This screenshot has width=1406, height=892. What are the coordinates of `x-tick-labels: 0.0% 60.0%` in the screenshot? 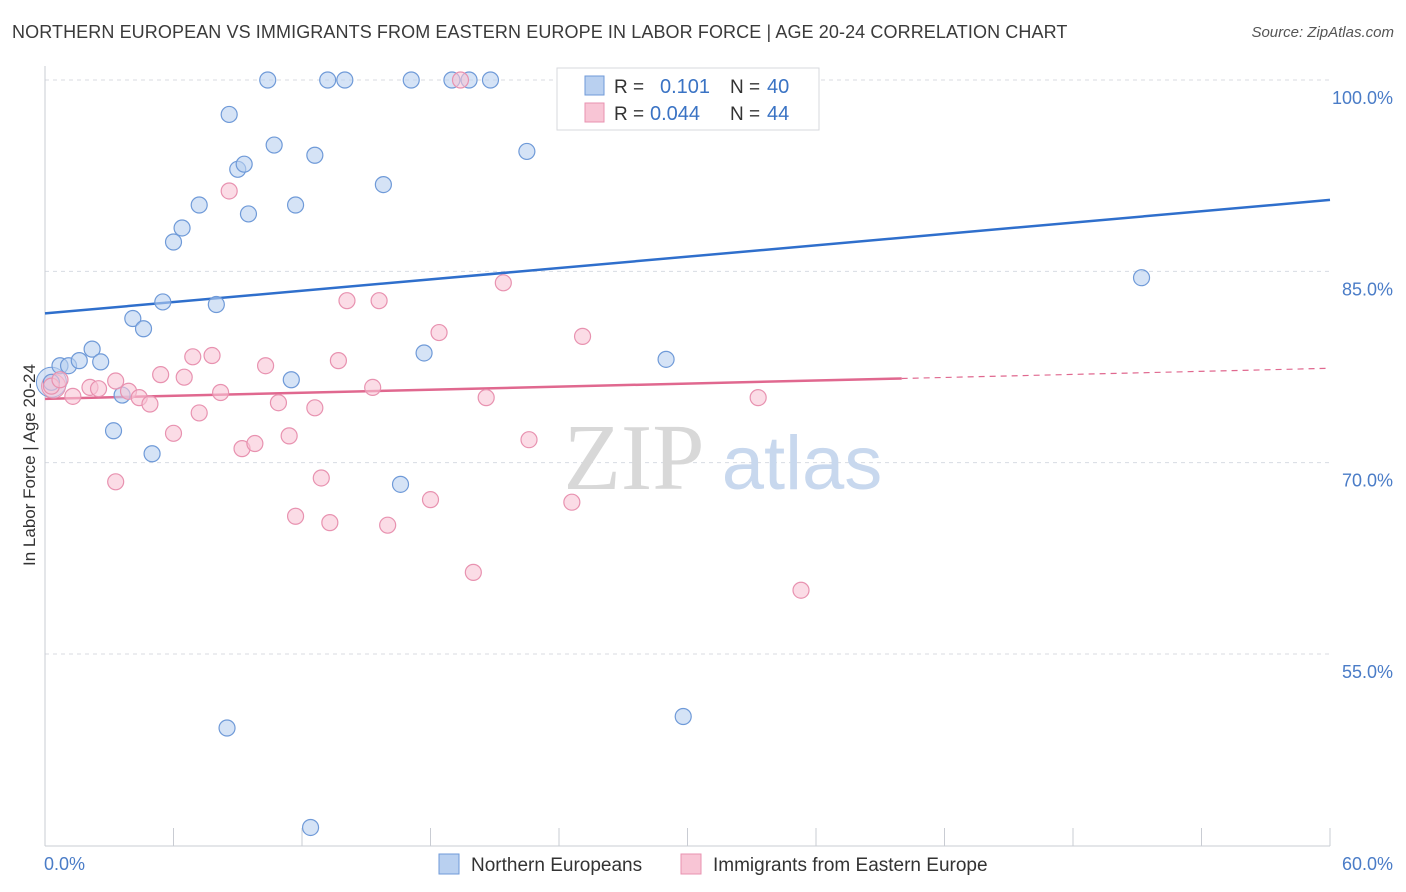 It's located at (718, 864).